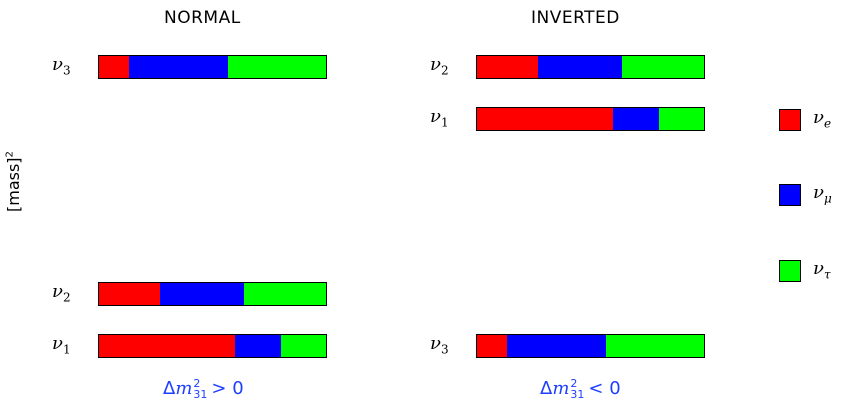 The image size is (844, 409). Describe the element at coordinates (61, 345) in the screenshot. I see `normal-state-label-2: ν1` at that location.